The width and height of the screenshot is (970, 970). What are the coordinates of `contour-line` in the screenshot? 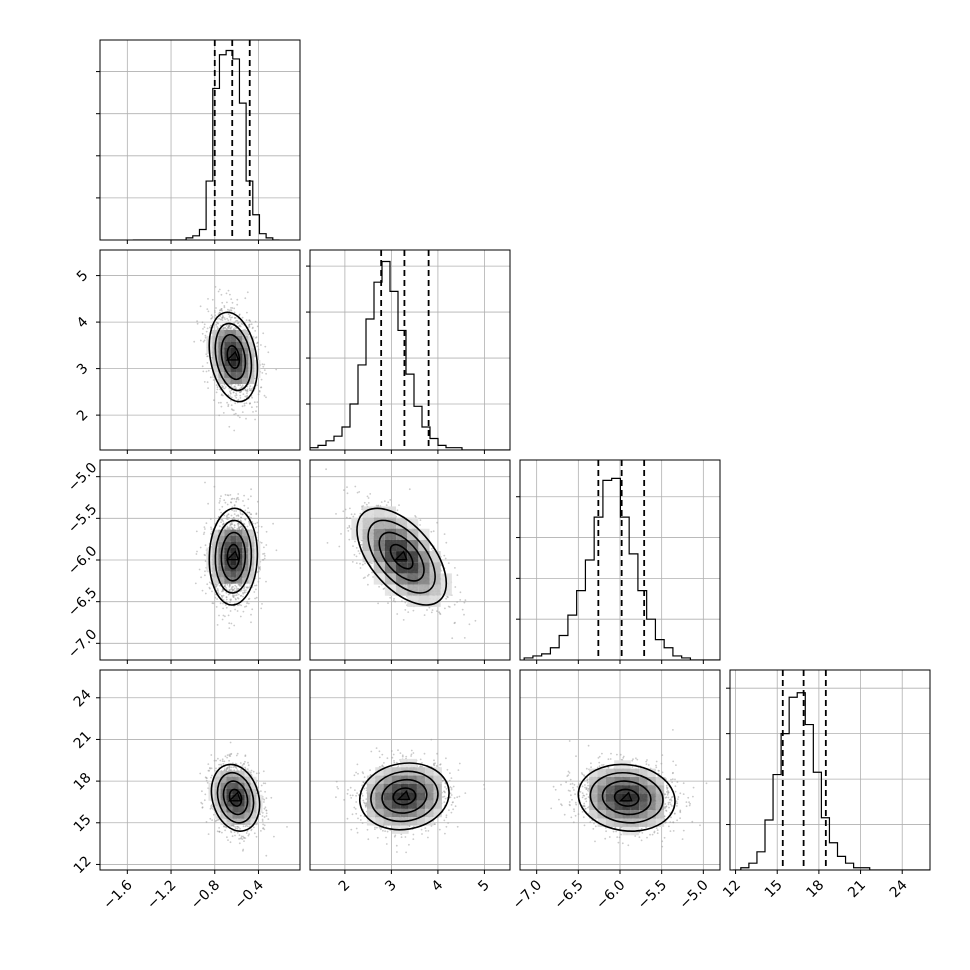 It's located at (401, 556).